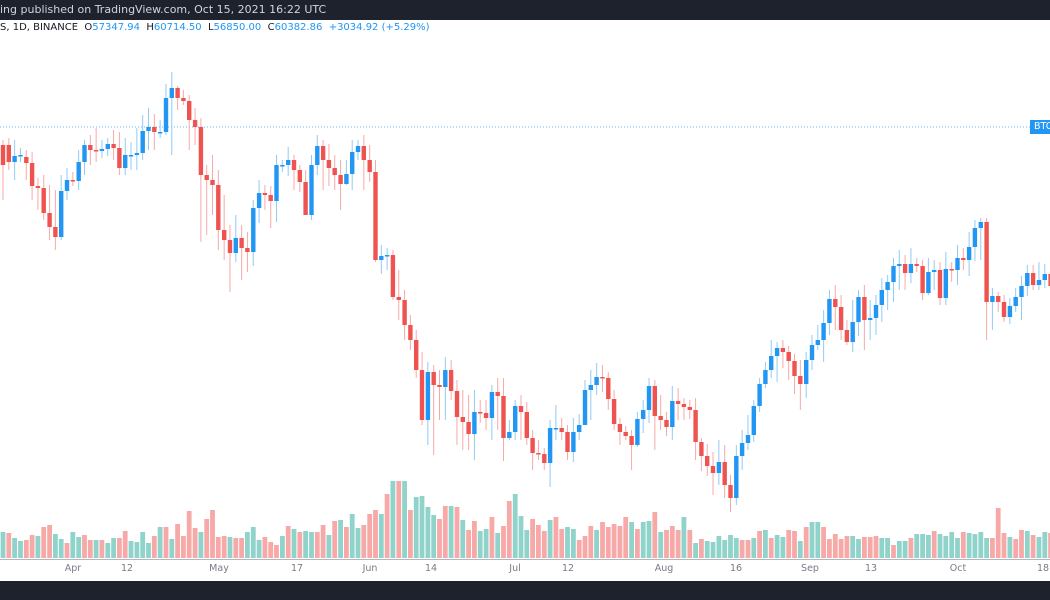 This screenshot has height=600, width=1050. I want to click on time-axis: Apr 12 May 17 Jun 14 Jul 12 Aug 16 Sep 13 Oct 18, so click(525, 570).